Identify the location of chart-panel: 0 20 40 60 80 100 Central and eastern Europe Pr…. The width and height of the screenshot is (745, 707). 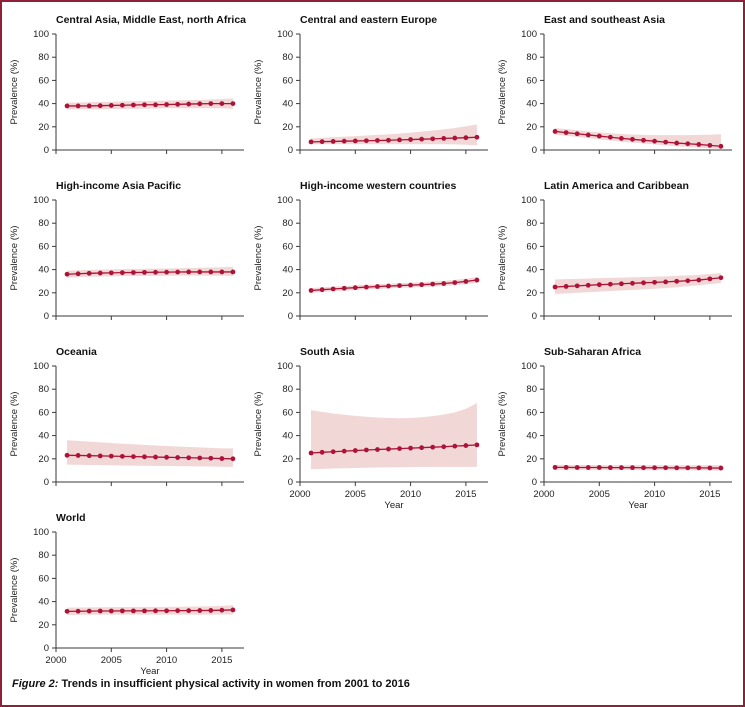
(372, 93).